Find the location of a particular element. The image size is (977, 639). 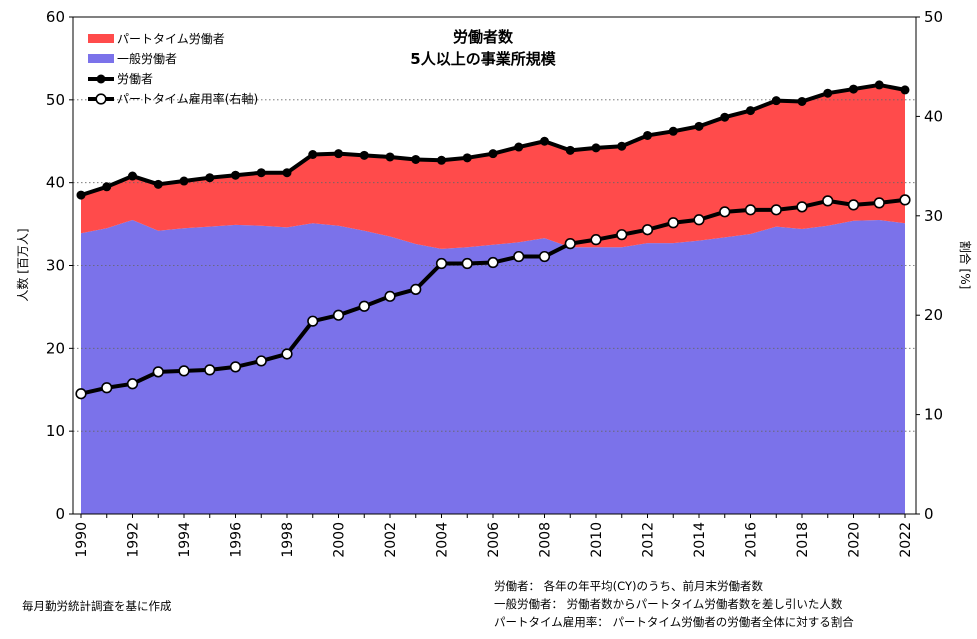

x-tick-label: 1990 is located at coordinates (82, 540).